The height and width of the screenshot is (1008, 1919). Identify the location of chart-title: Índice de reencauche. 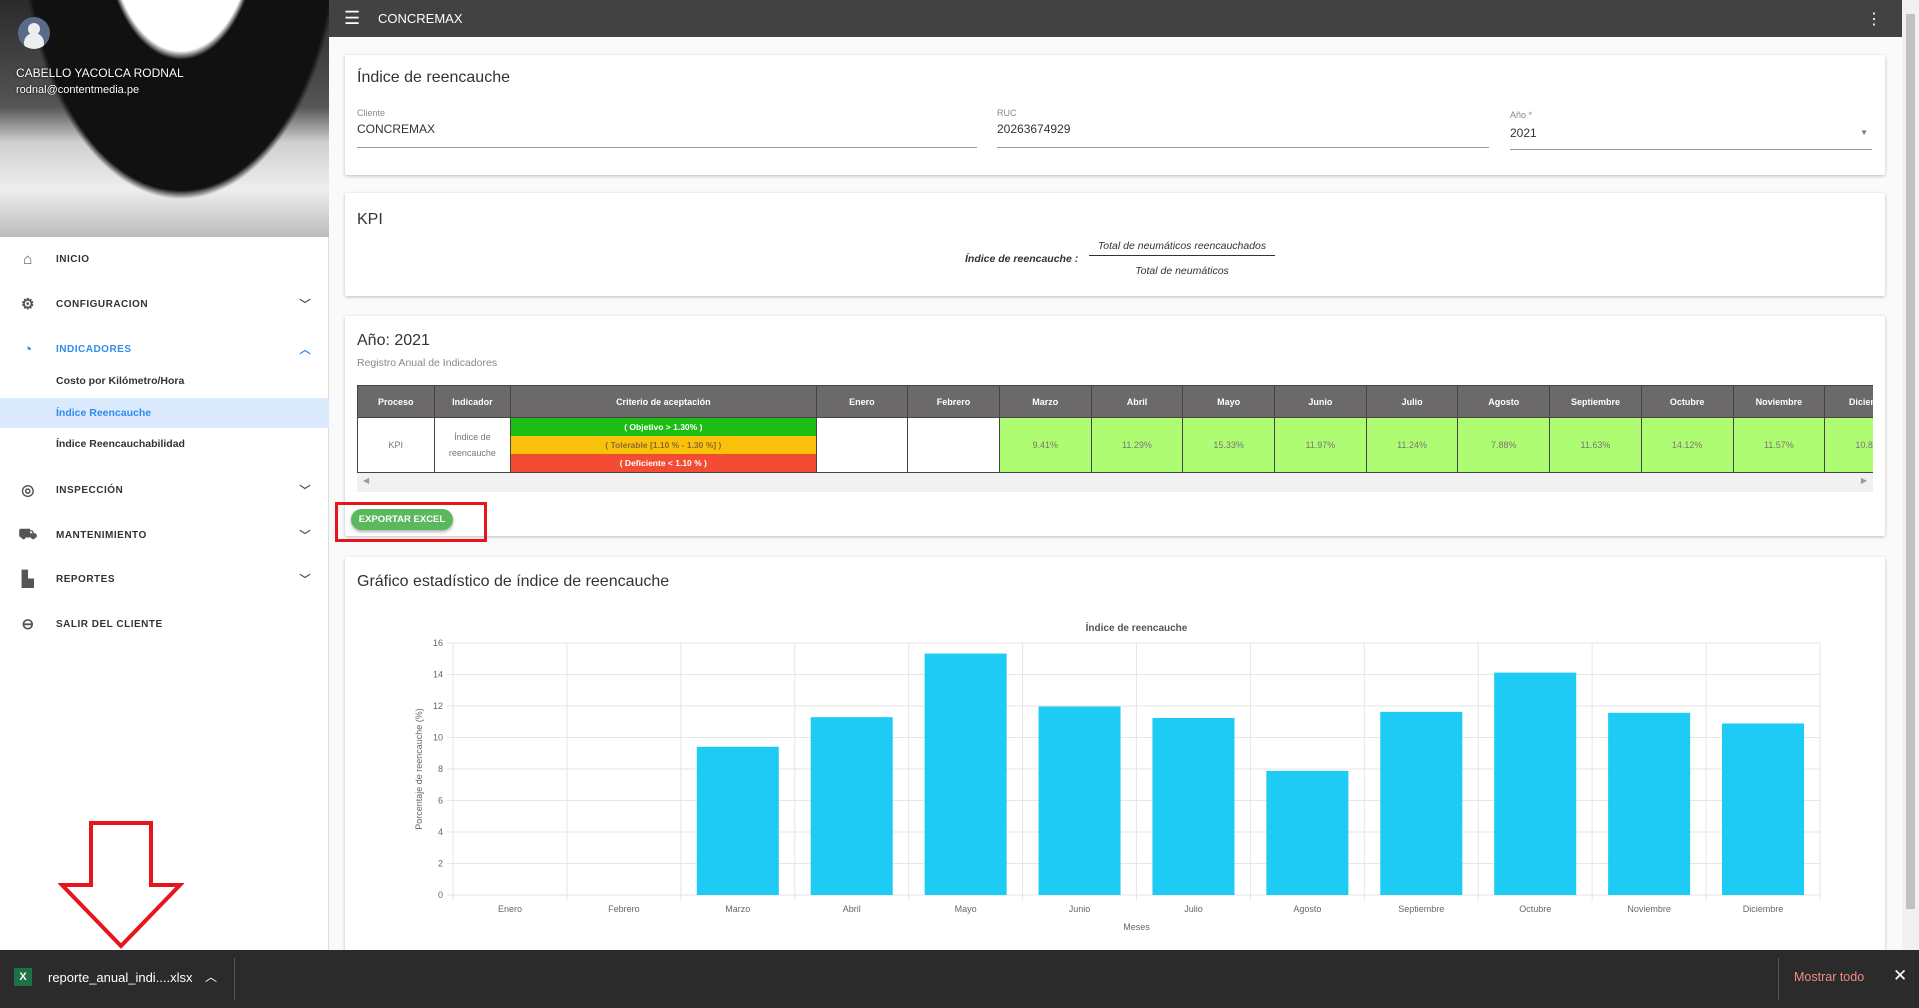
(1137, 627).